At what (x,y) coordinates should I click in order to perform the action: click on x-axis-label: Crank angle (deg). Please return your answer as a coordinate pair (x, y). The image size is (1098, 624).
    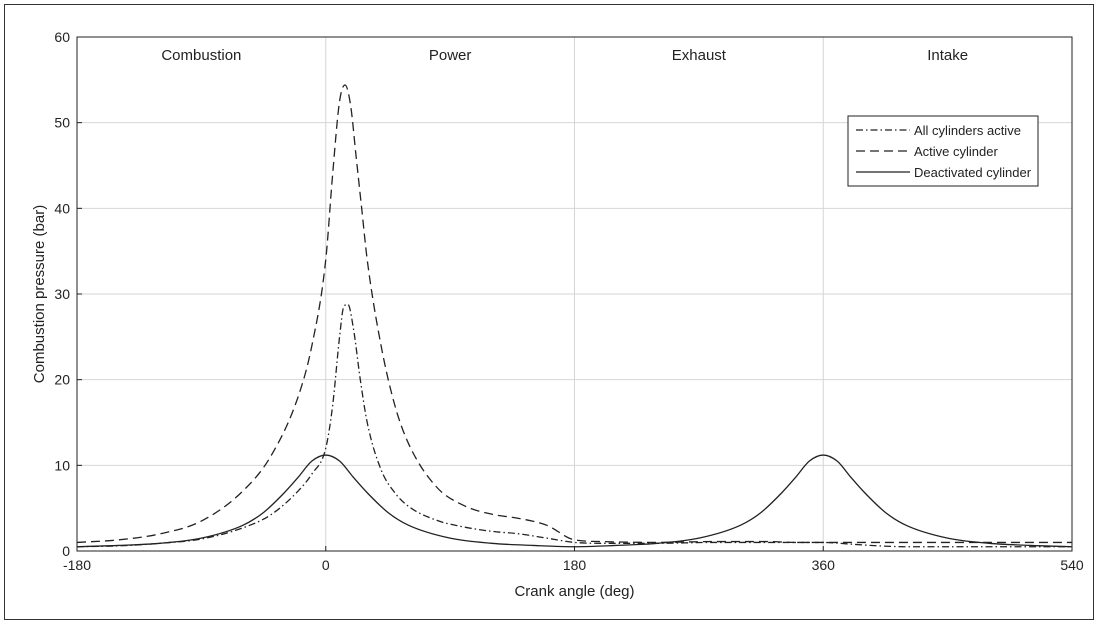
    Looking at the image, I should click on (574, 591).